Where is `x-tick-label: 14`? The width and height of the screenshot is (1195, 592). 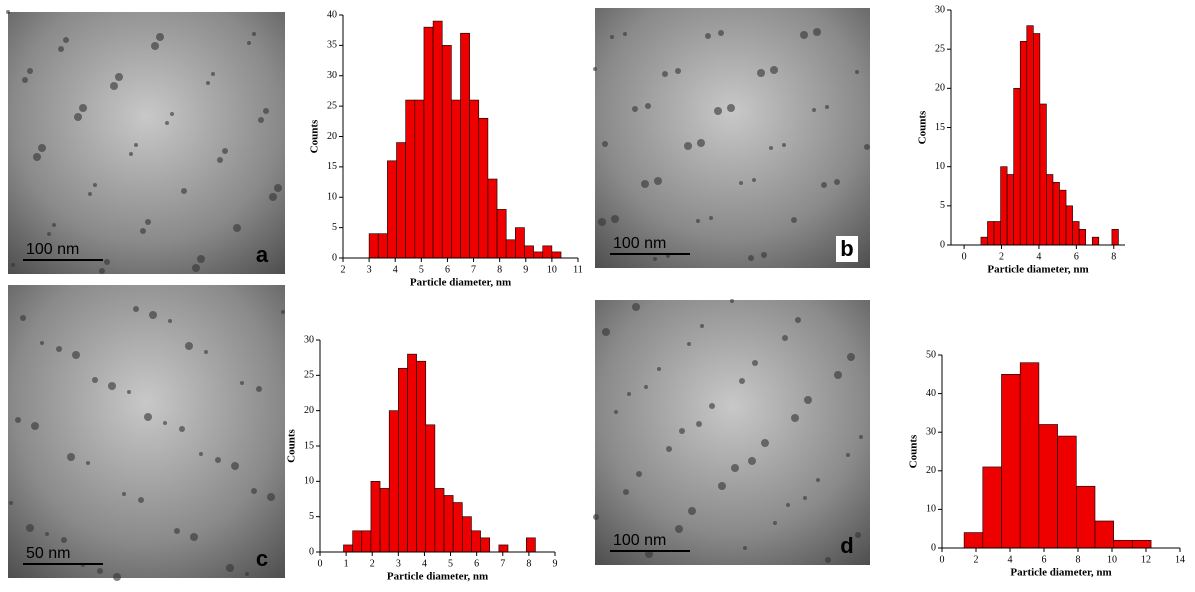 x-tick-label: 14 is located at coordinates (1180, 559).